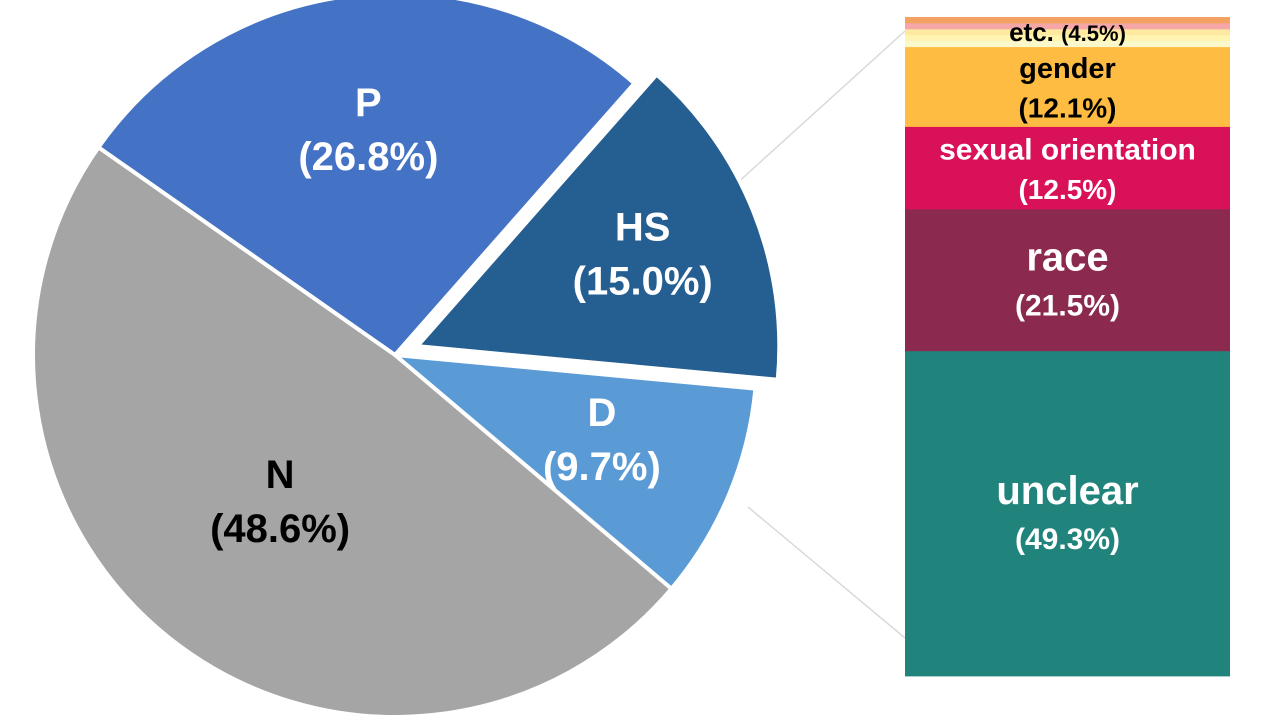 The image size is (1280, 720). Describe the element at coordinates (1067, 69) in the screenshot. I see `bar-label-gender: gender` at that location.